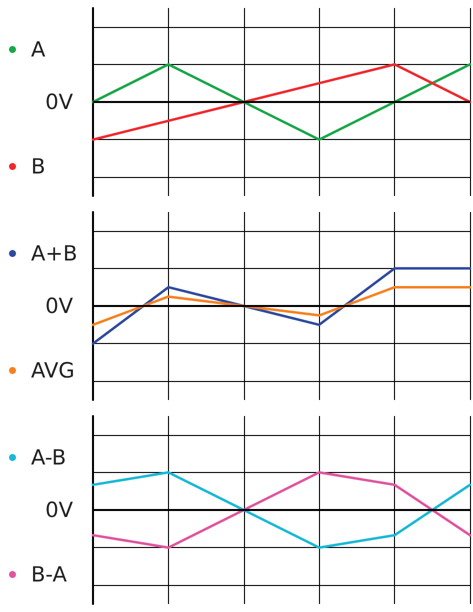 This screenshot has width=473, height=612. Describe the element at coordinates (38, 50) in the screenshot. I see `legend-label: A` at that location.